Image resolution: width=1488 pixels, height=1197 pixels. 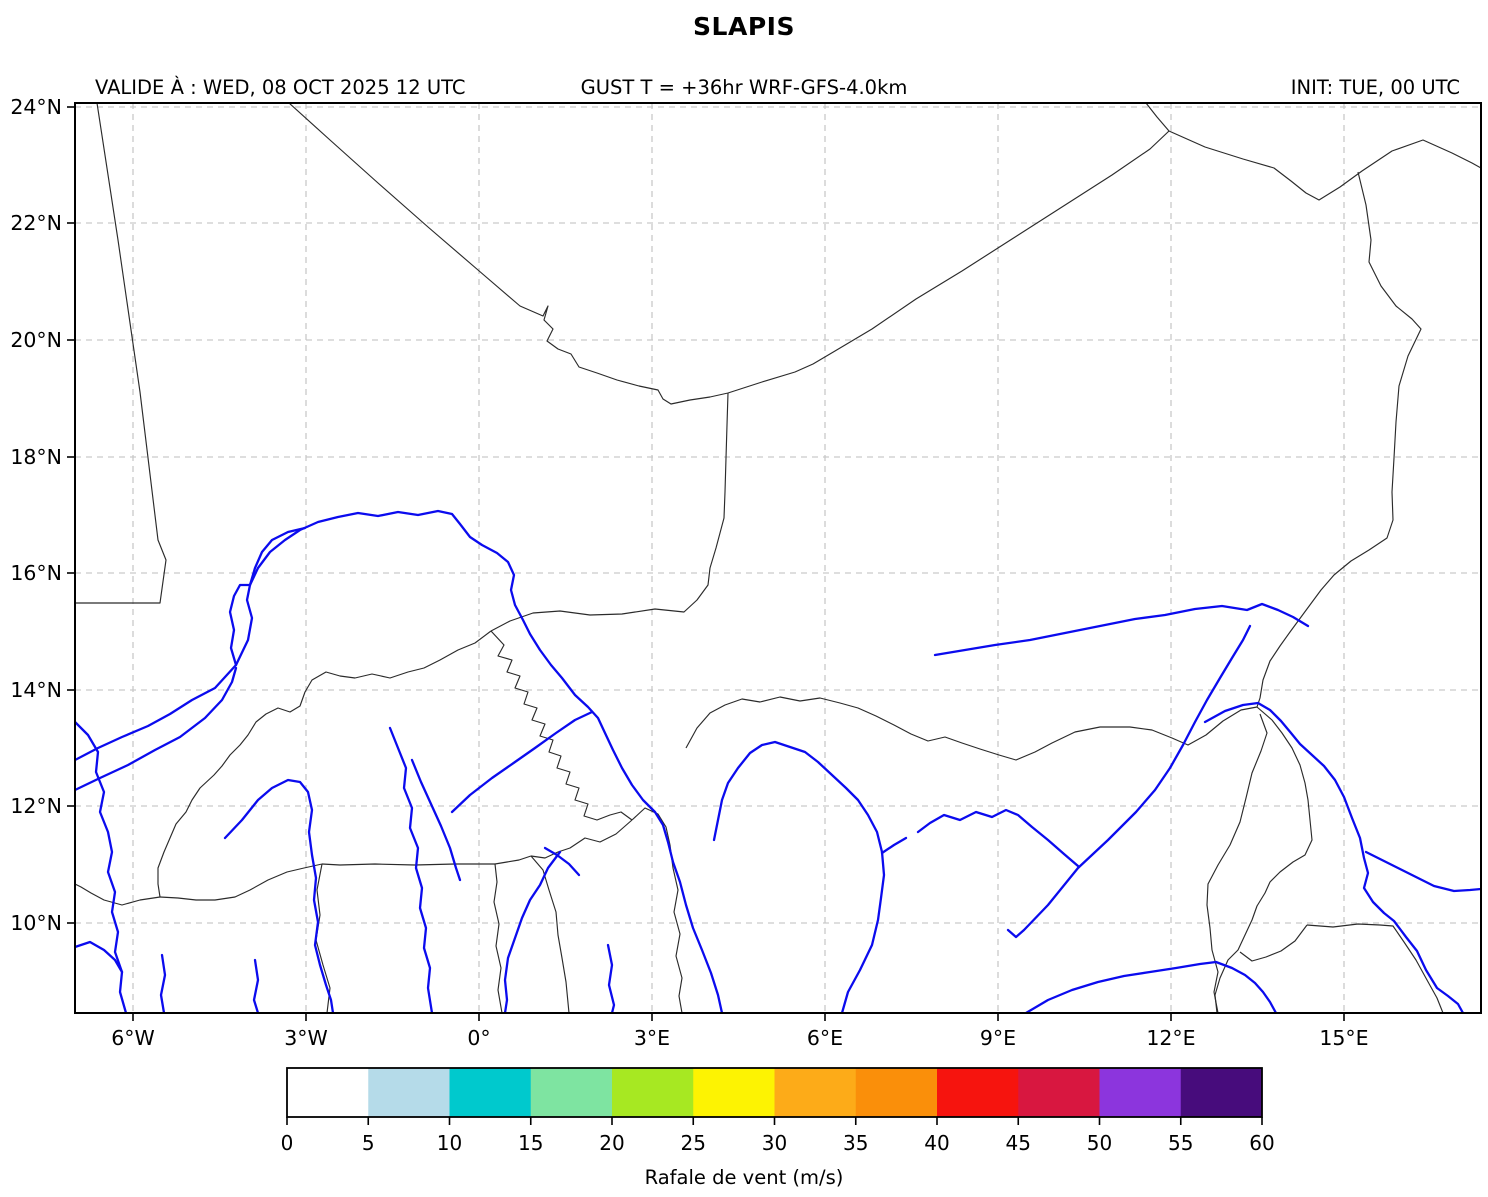 What do you see at coordinates (277, 556) in the screenshot?
I see `river-lake-branch` at bounding box center [277, 556].